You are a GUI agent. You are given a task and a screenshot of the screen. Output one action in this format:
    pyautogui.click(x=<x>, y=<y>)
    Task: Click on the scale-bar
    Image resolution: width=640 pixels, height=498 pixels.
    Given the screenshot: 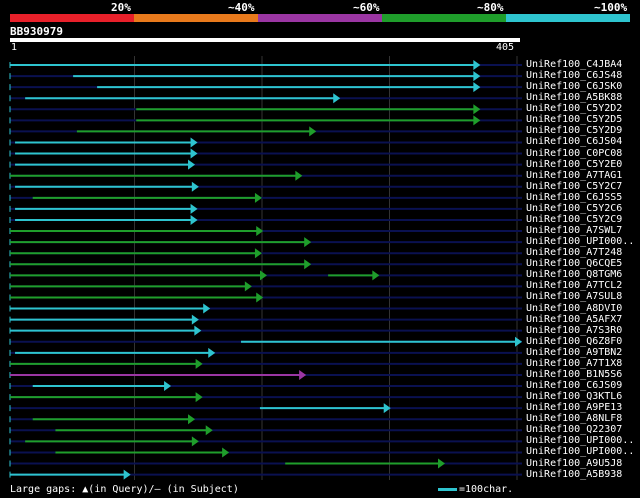 What is the action you would take?
    pyautogui.click(x=447, y=489)
    